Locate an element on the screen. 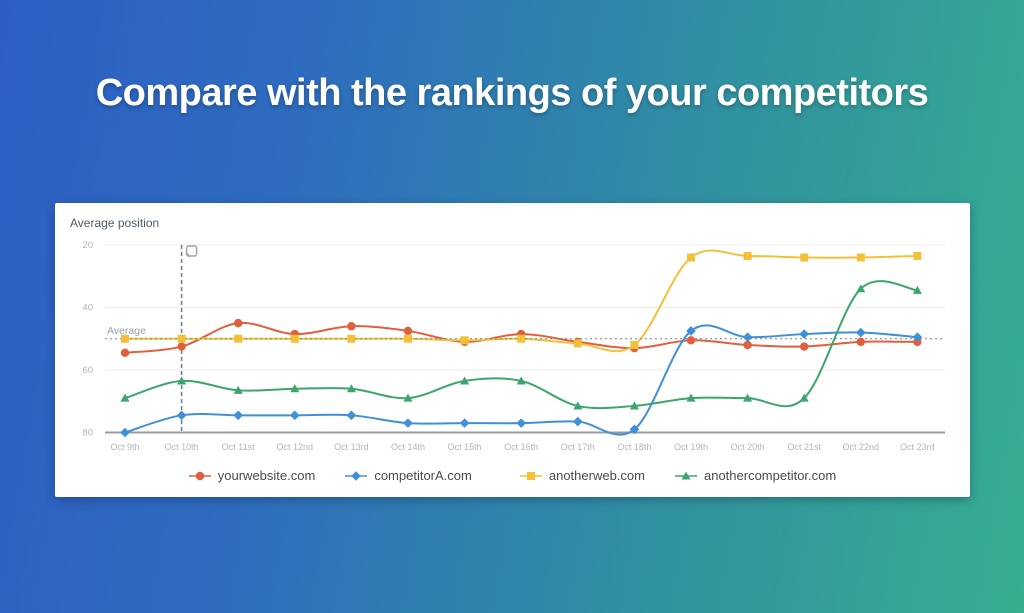 The image size is (1024, 613). x-axis-label: Oct 11st is located at coordinates (238, 447).